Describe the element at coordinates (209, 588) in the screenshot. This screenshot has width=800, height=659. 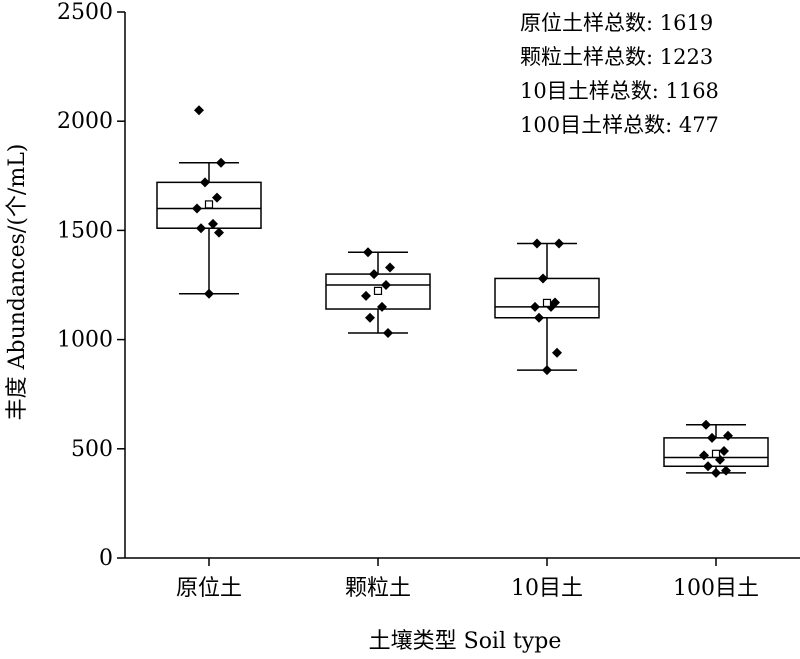
I see `x-tick-label: 原位土` at that location.